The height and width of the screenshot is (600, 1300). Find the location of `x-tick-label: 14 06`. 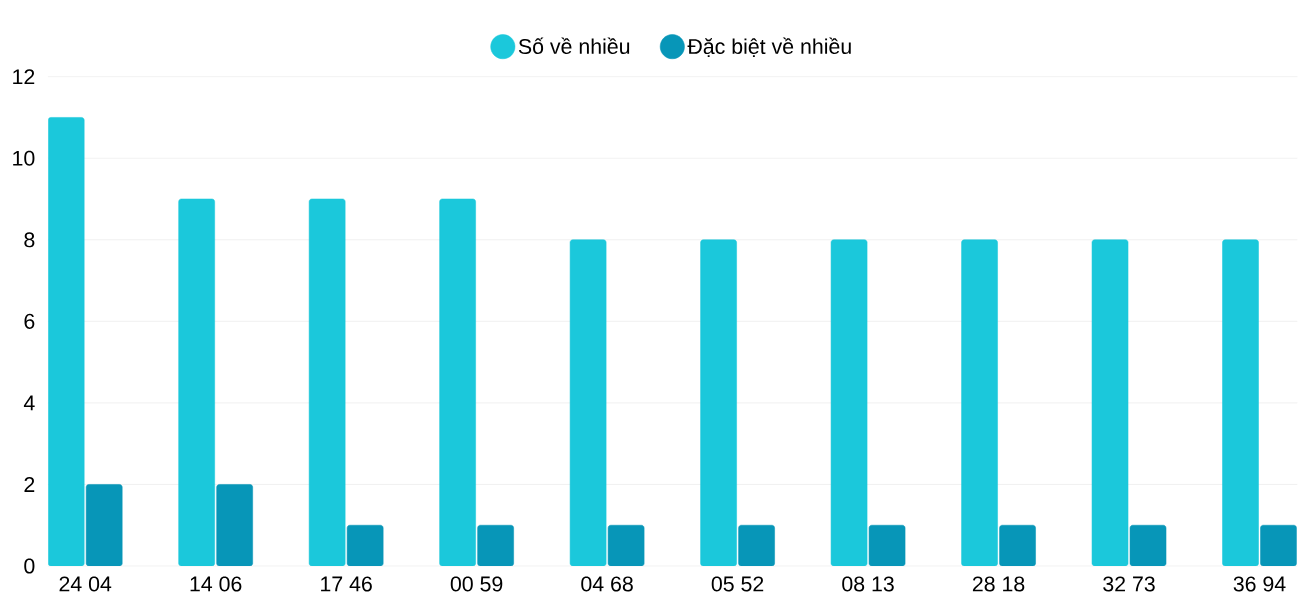

x-tick-label: 14 06 is located at coordinates (216, 584).